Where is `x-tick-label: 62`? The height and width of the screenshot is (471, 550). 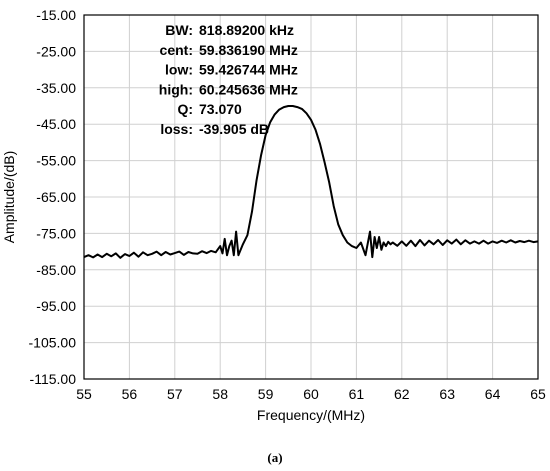 x-tick-label: 62 is located at coordinates (402, 394).